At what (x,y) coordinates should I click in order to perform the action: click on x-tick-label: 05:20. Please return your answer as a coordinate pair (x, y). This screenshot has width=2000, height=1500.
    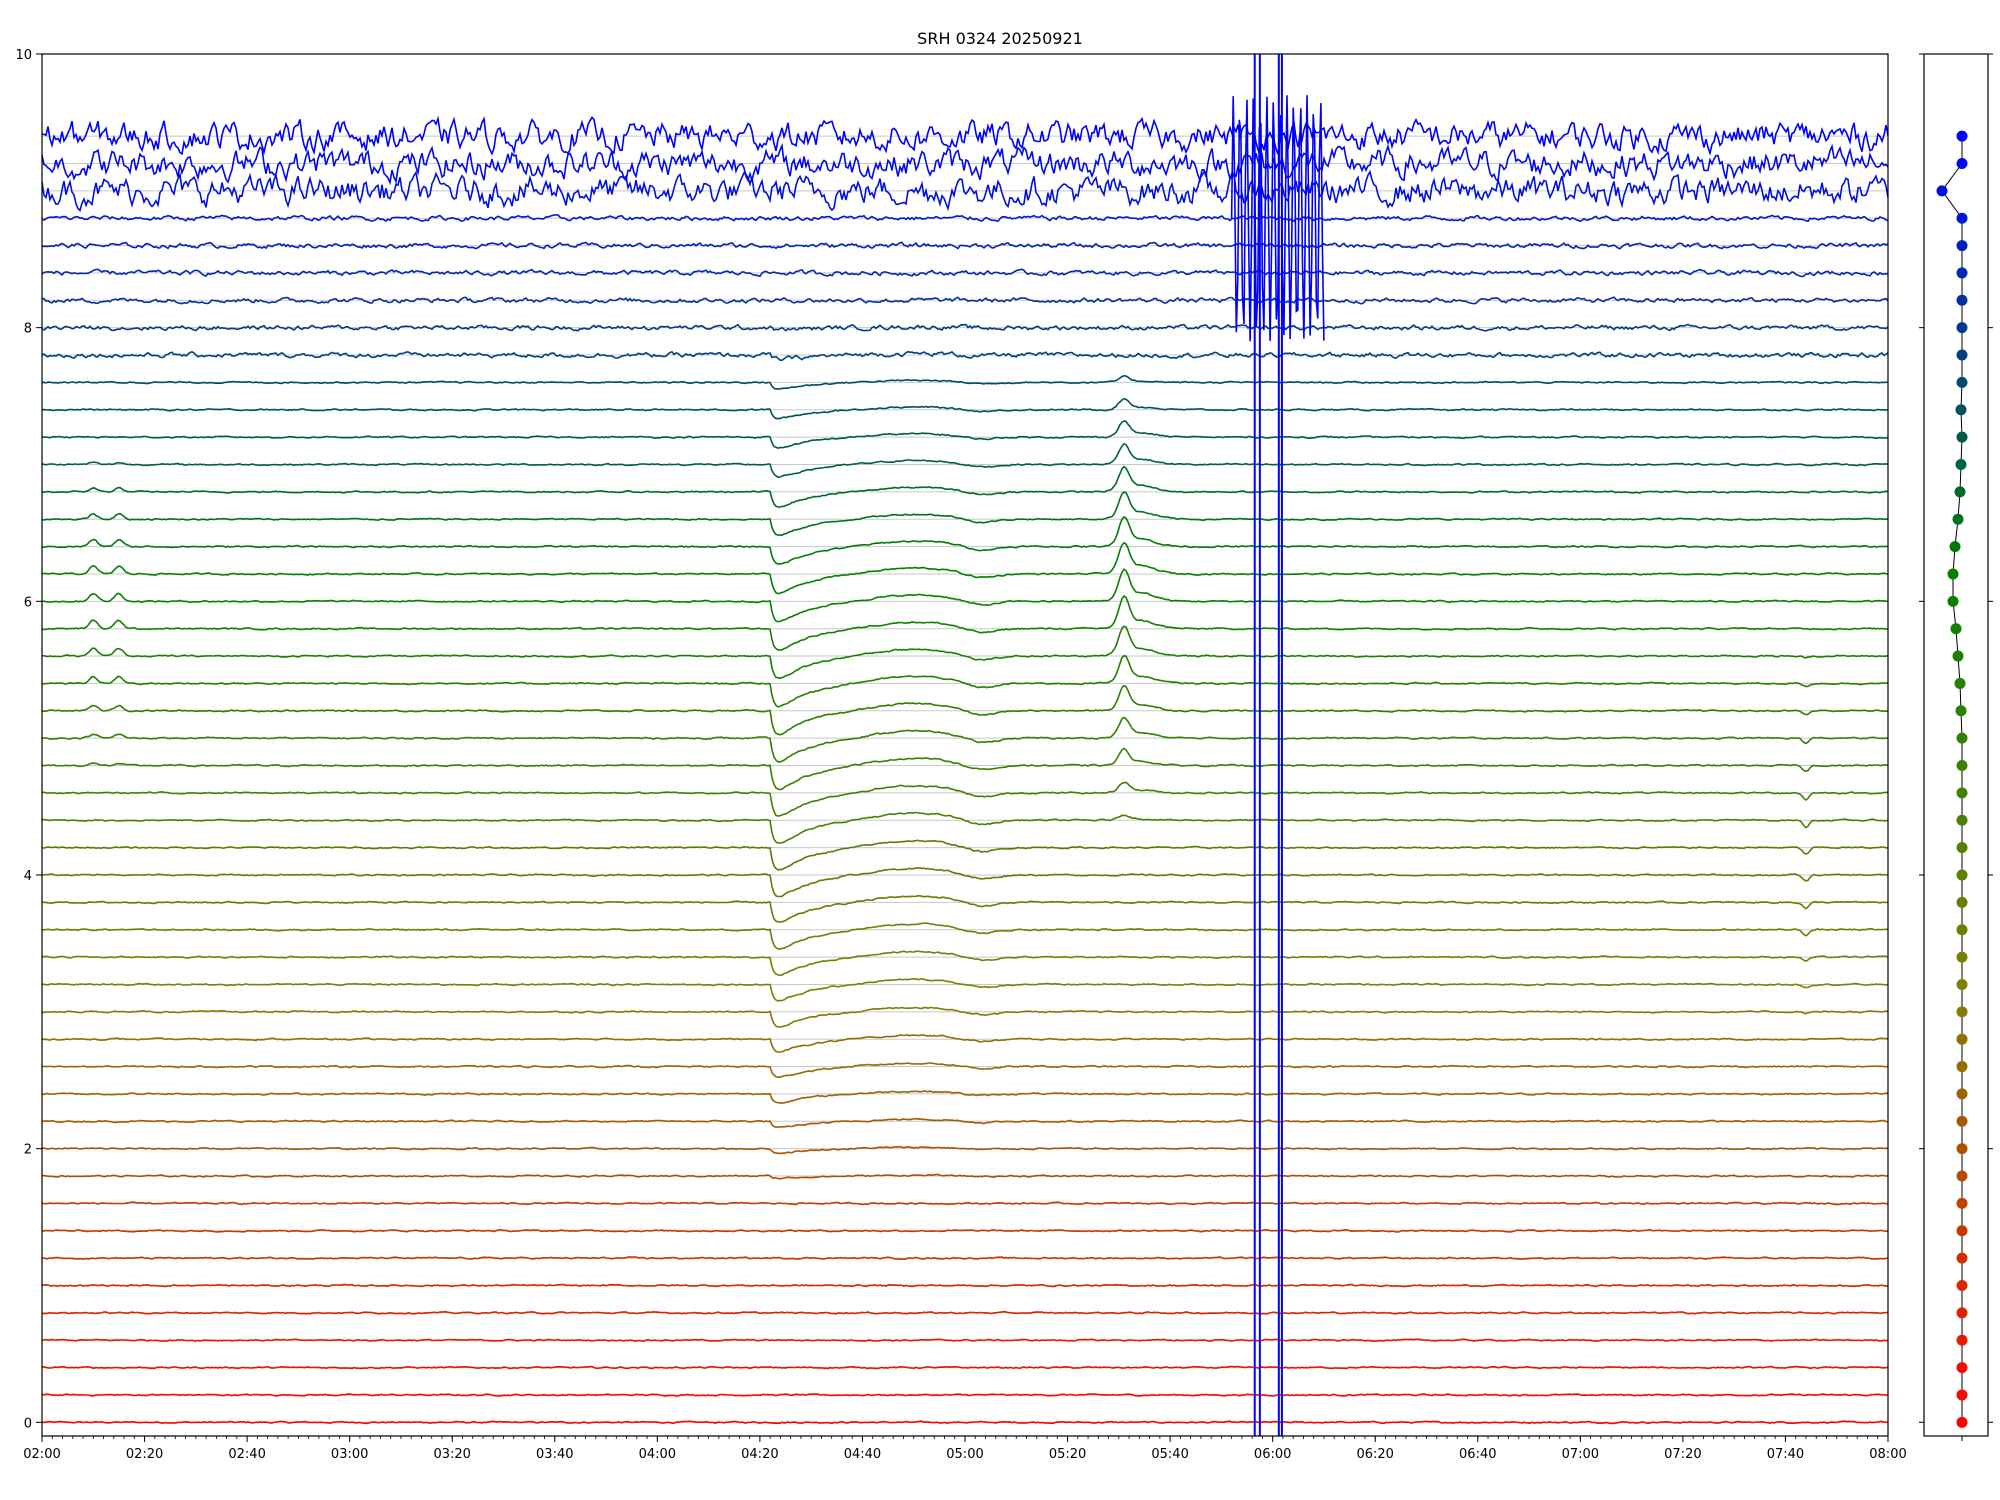
    Looking at the image, I should click on (1067, 1454).